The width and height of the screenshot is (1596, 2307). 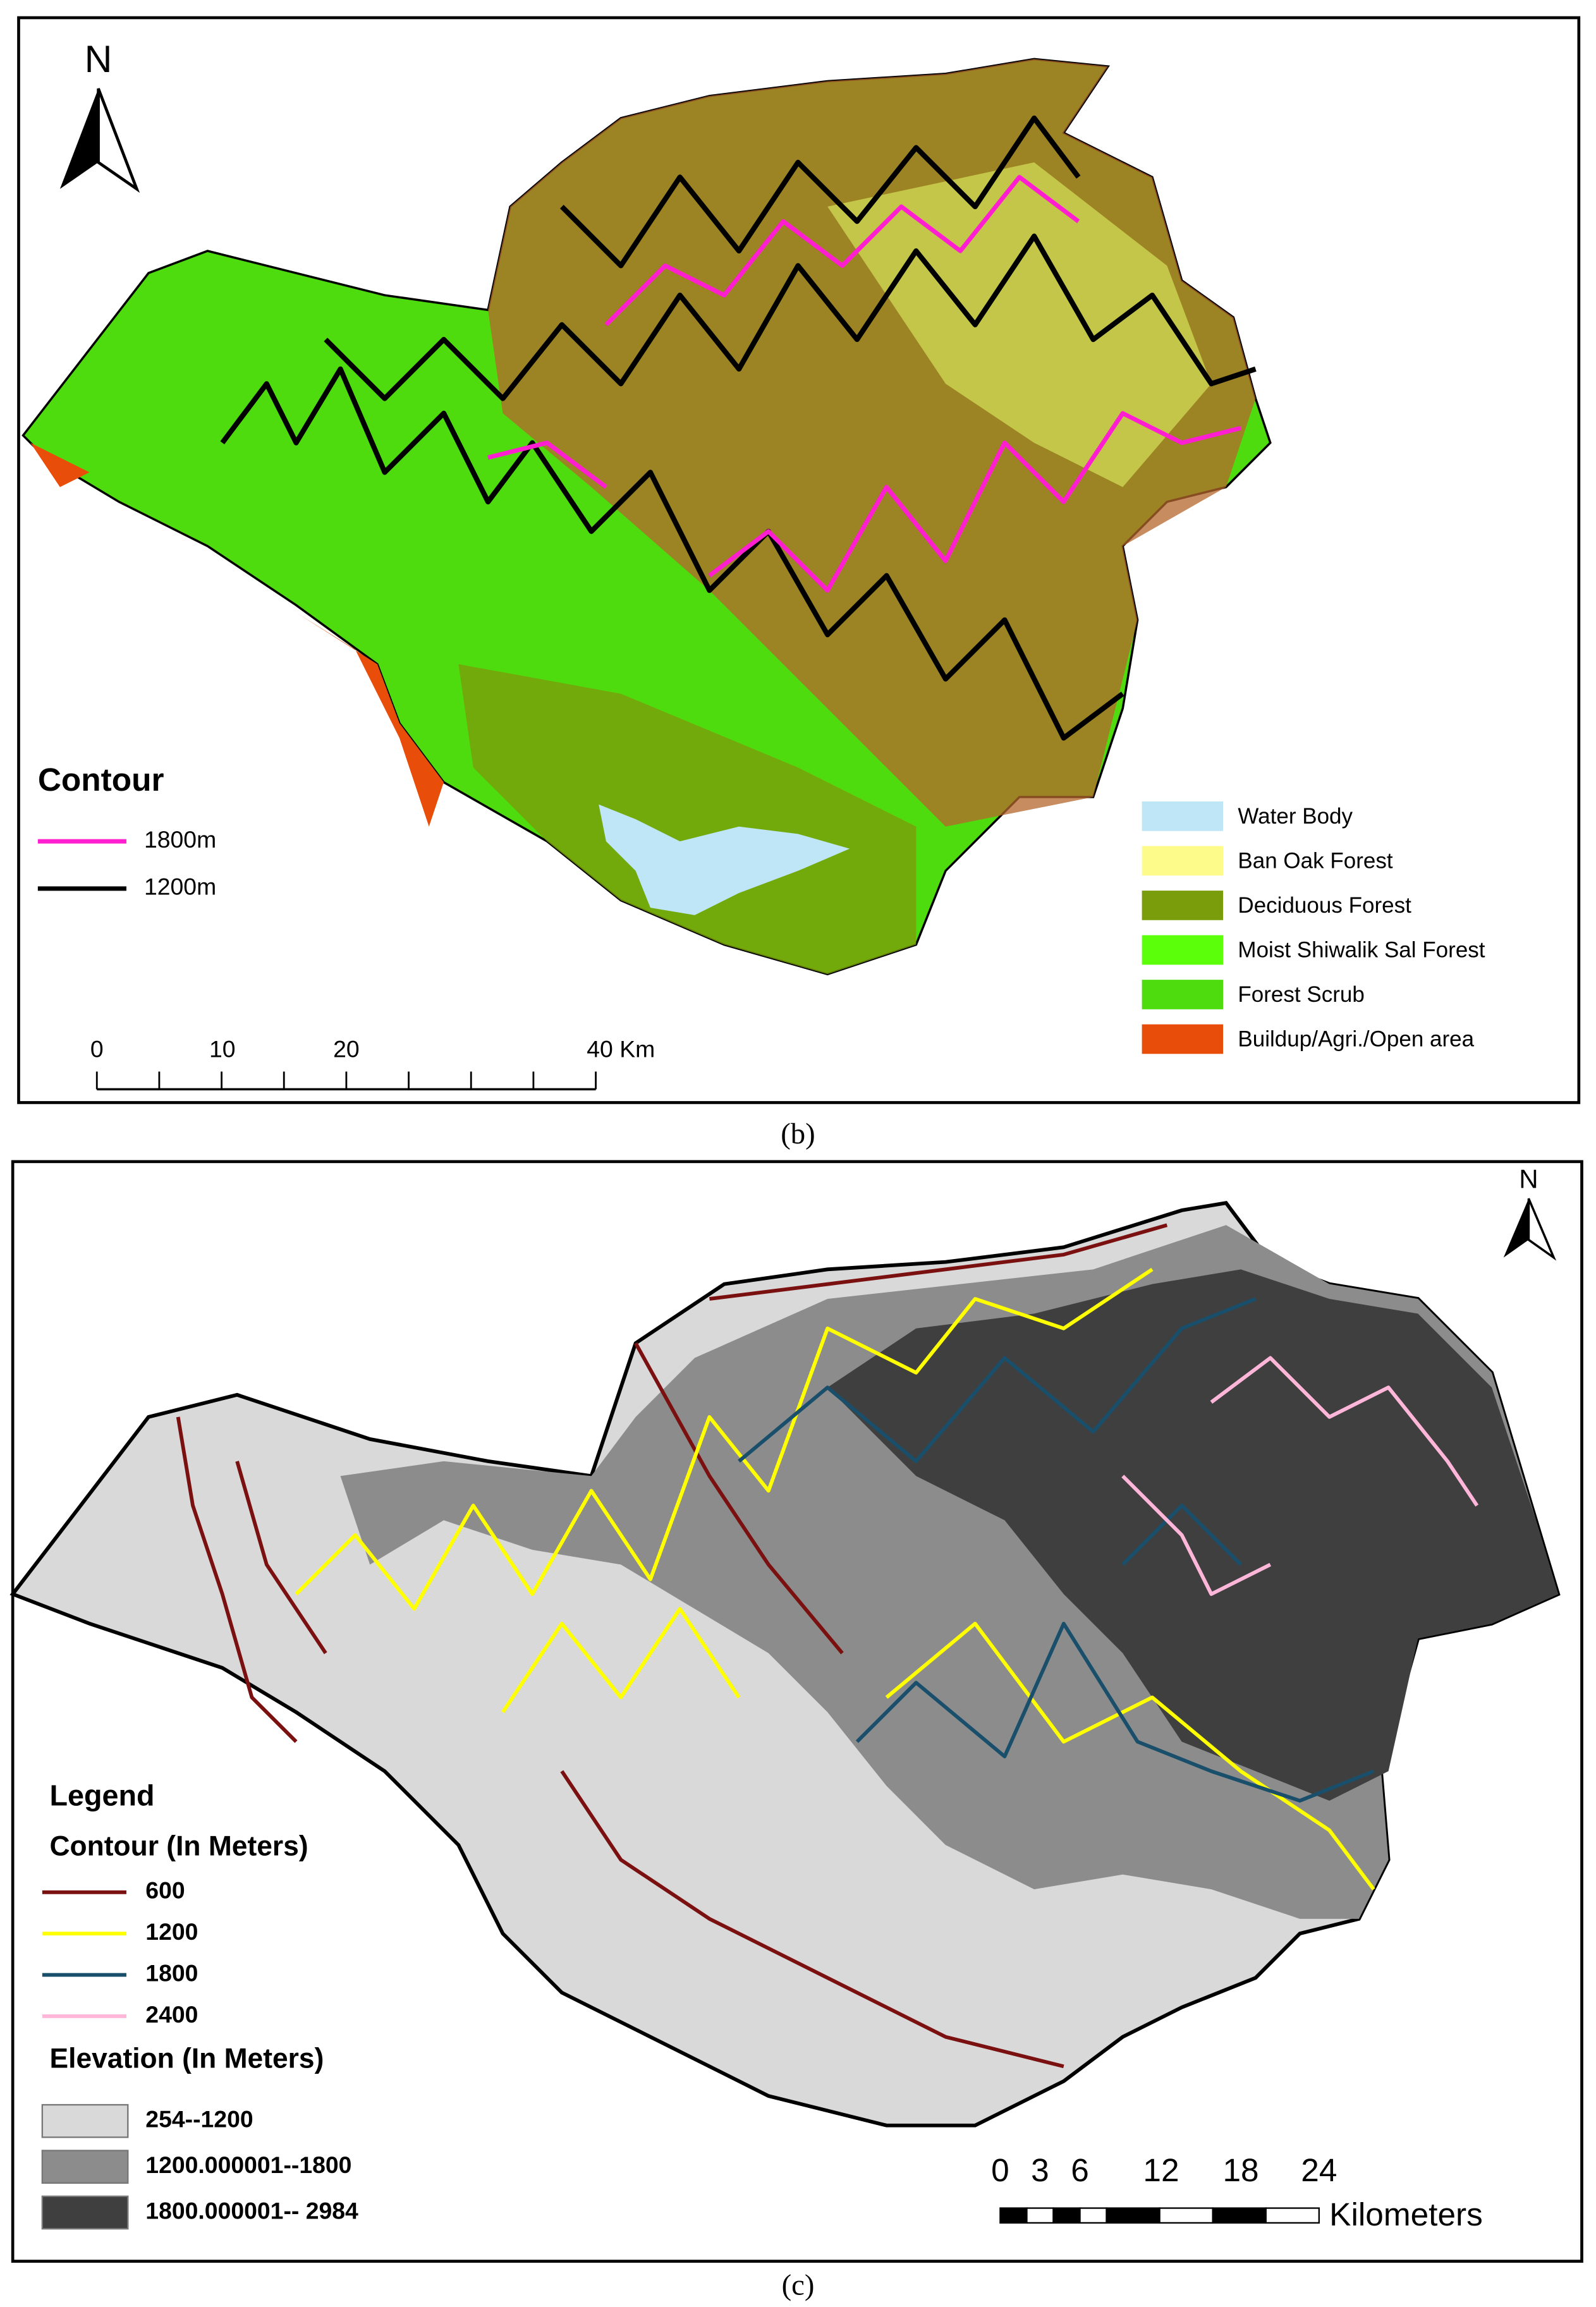 What do you see at coordinates (1295, 816) in the screenshot?
I see `legend-label: Water Body` at bounding box center [1295, 816].